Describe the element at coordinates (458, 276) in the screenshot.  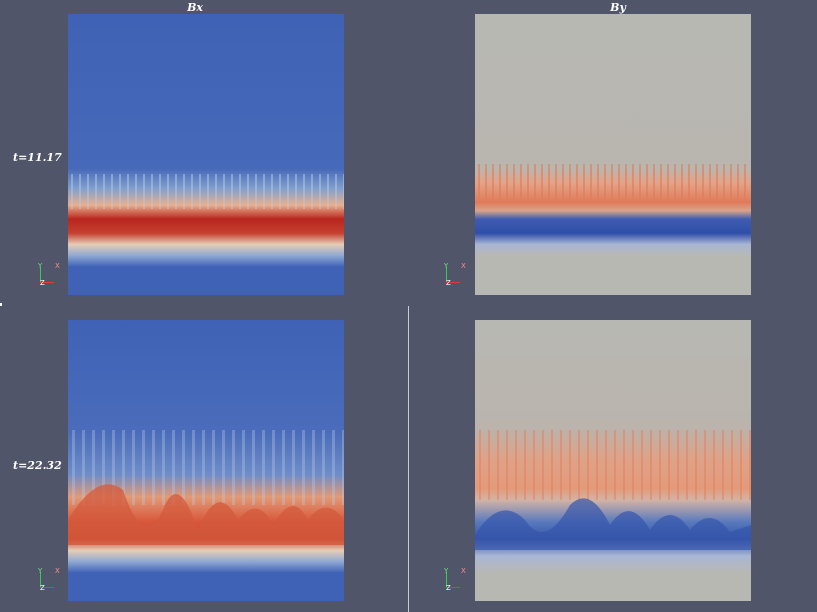
I see `axes-triad-2: Y X Z` at that location.